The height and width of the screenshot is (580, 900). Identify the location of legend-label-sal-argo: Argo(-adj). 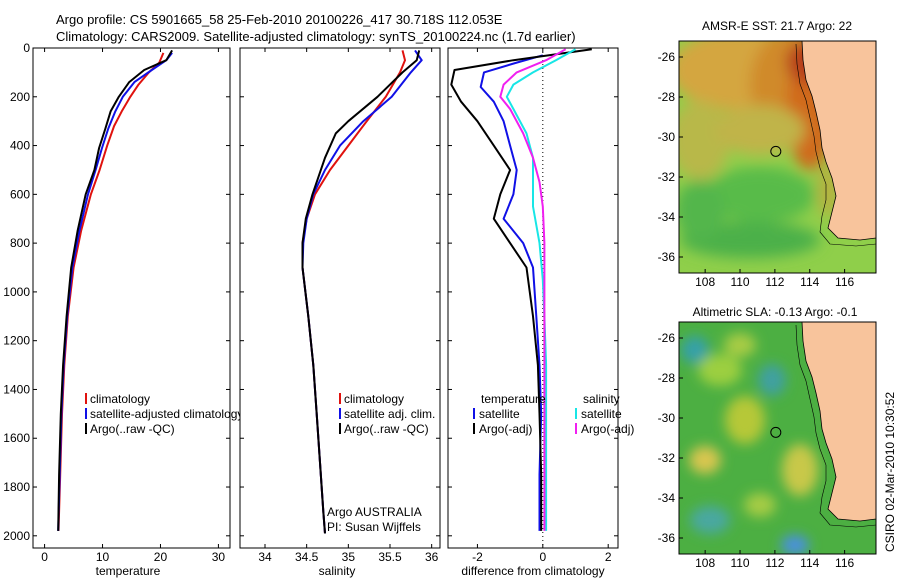
(607, 429).